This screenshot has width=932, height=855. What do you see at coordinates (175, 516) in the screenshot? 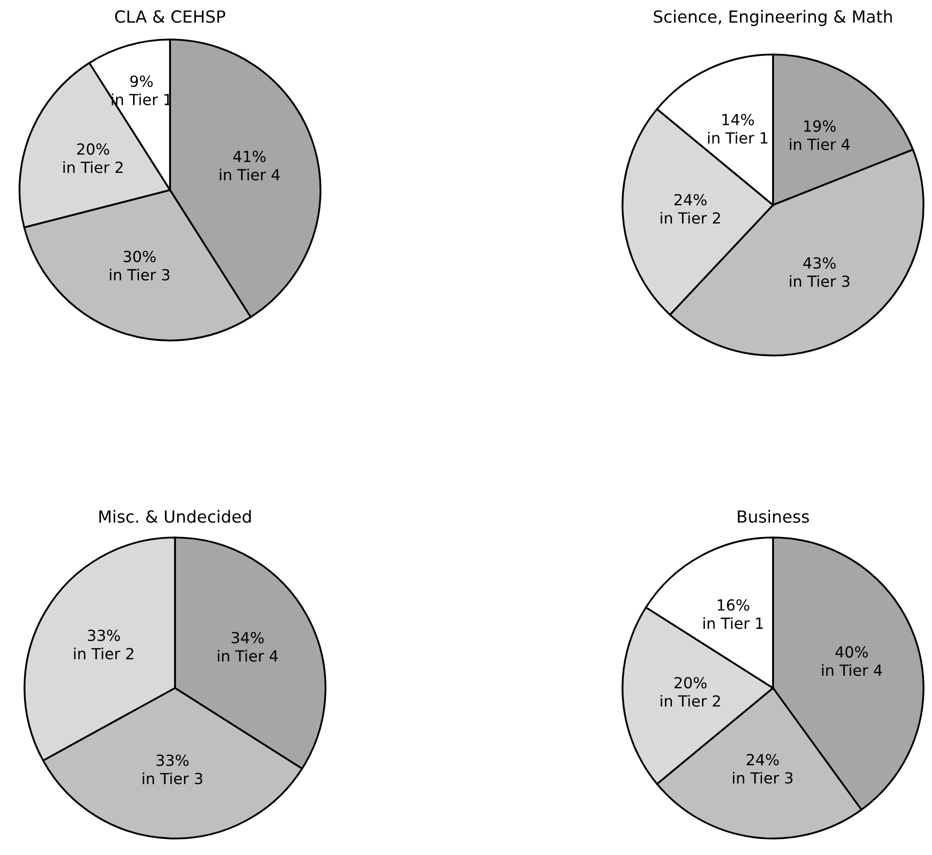
I see `chart-title: Misc. & Undecided` at bounding box center [175, 516].